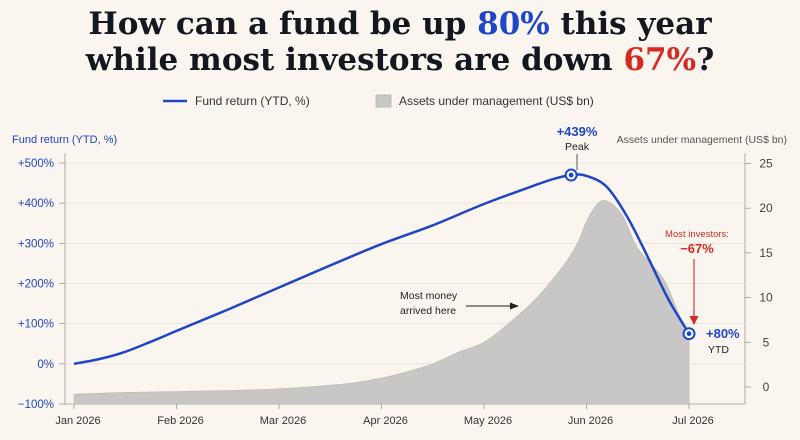 This screenshot has width=800, height=440. I want to click on y-right-tick-label: 20, so click(766, 208).